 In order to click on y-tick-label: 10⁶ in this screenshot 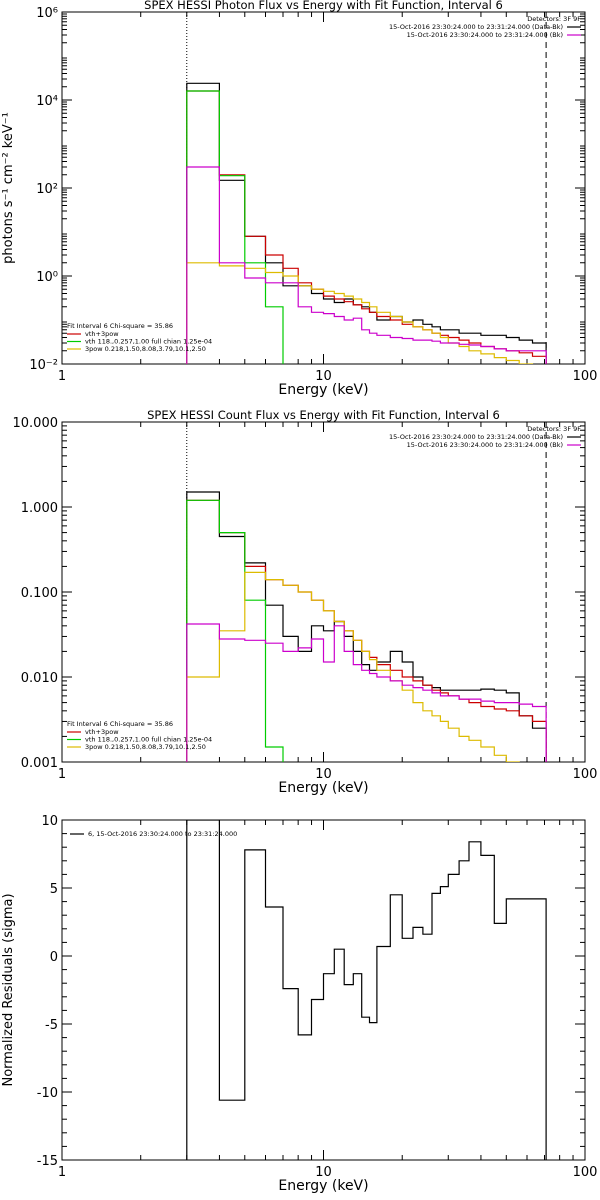, I will do `click(47, 13)`.